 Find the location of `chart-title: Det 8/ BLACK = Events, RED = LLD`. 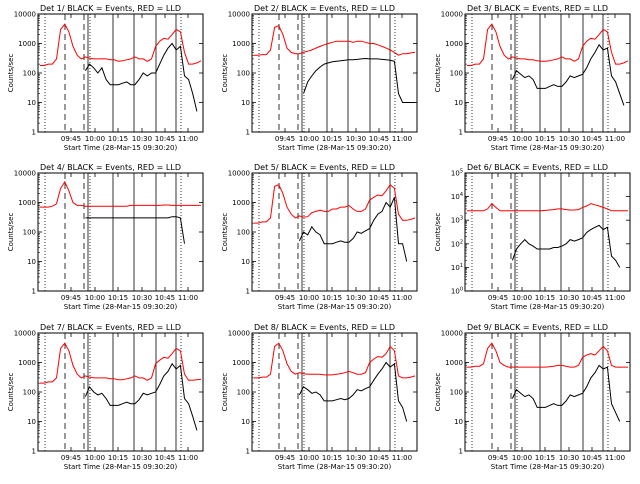

chart-title: Det 8/ BLACK = Events, RED = LLD is located at coordinates (324, 327).